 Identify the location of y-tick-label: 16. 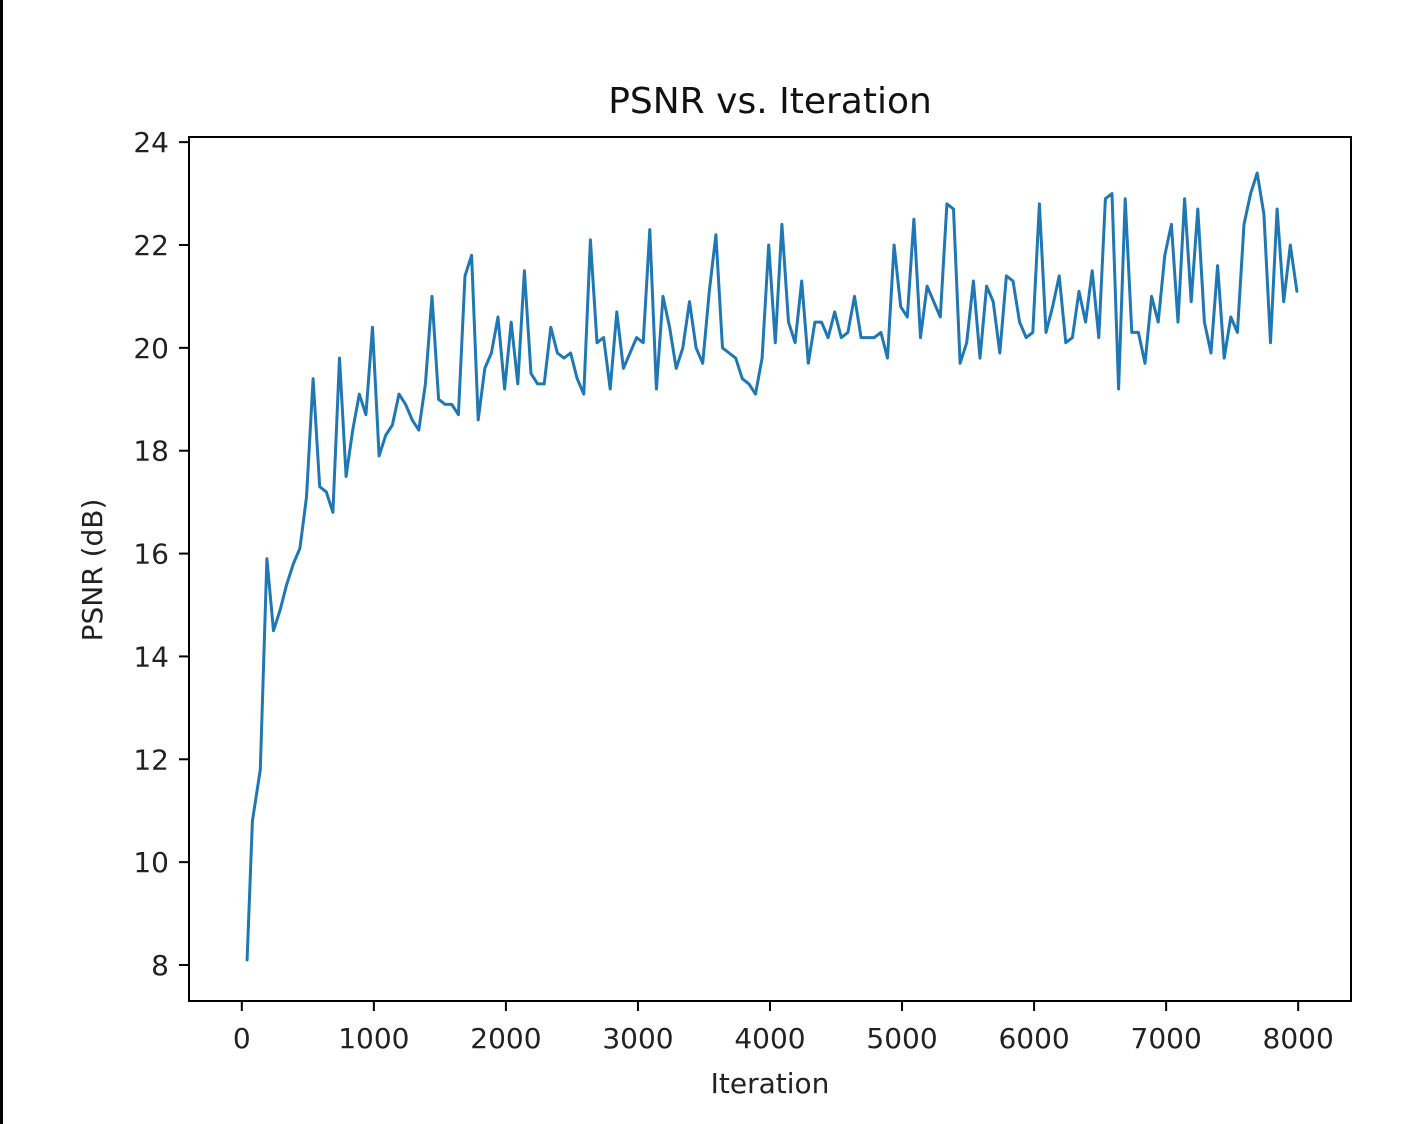
(151, 554).